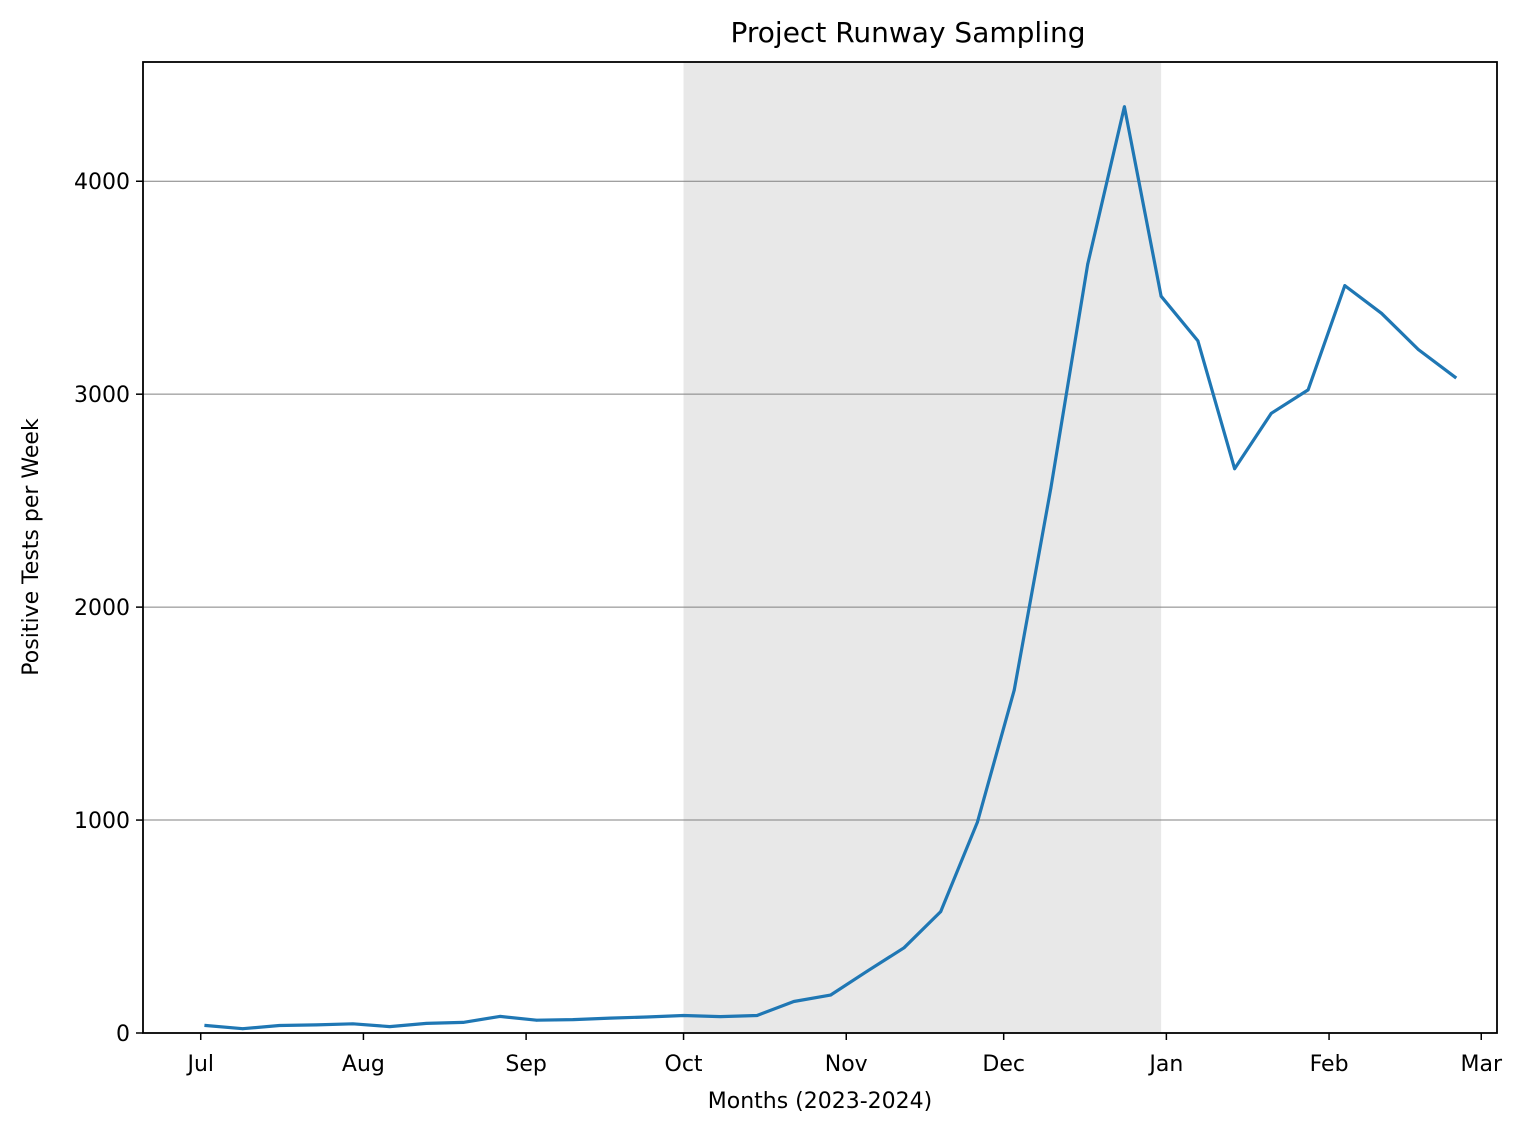 The height and width of the screenshot is (1134, 1516). Describe the element at coordinates (1165, 1064) in the screenshot. I see `x-tick-label: Jan` at that location.